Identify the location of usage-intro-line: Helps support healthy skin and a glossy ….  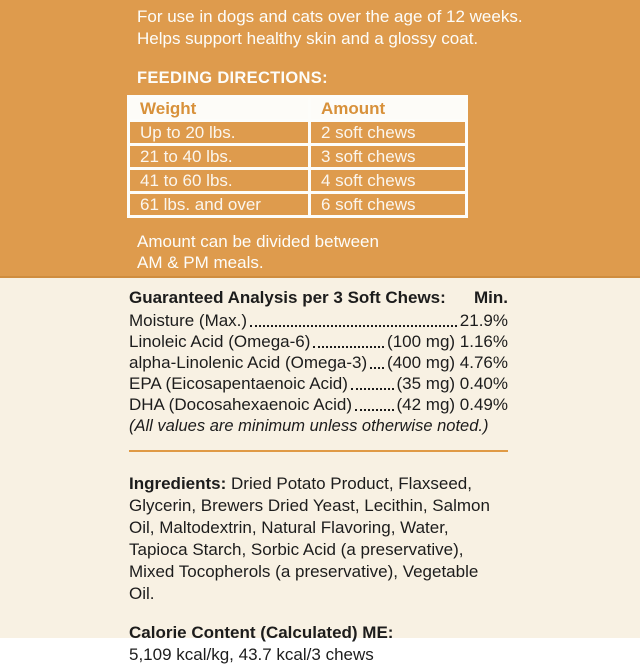
(308, 38).